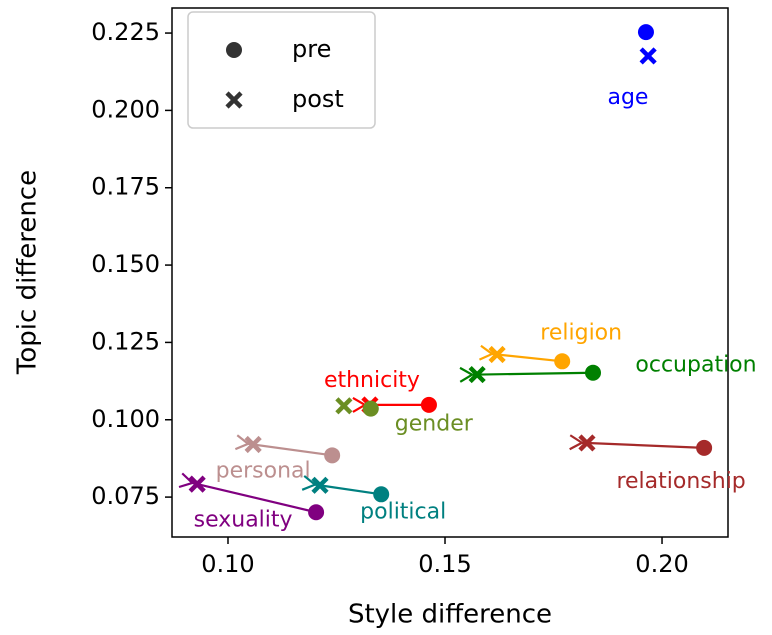  What do you see at coordinates (125, 496) in the screenshot?
I see `y-tick-label: 0.075` at bounding box center [125, 496].